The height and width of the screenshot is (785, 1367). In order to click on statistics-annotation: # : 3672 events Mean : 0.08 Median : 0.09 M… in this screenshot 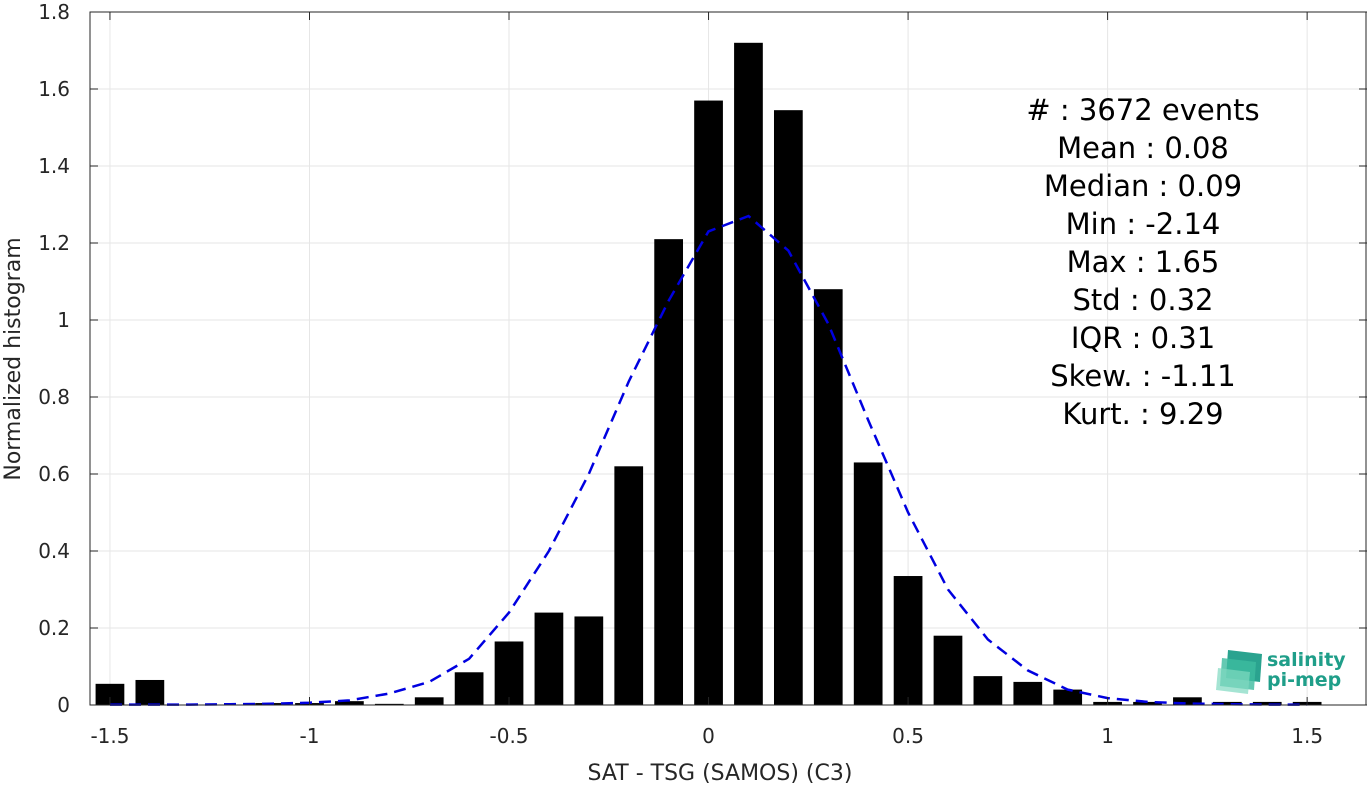, I will do `click(1142, 262)`.